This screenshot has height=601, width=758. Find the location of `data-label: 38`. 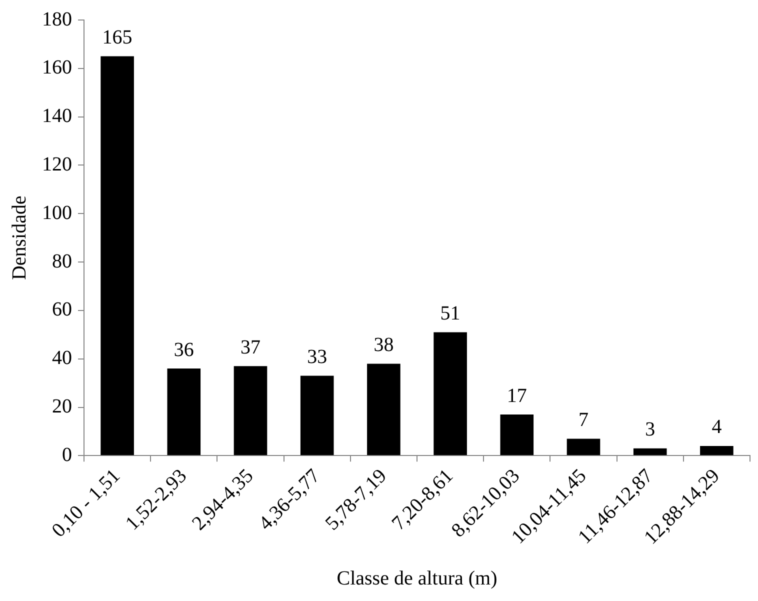

data-label: 38 is located at coordinates (384, 345).